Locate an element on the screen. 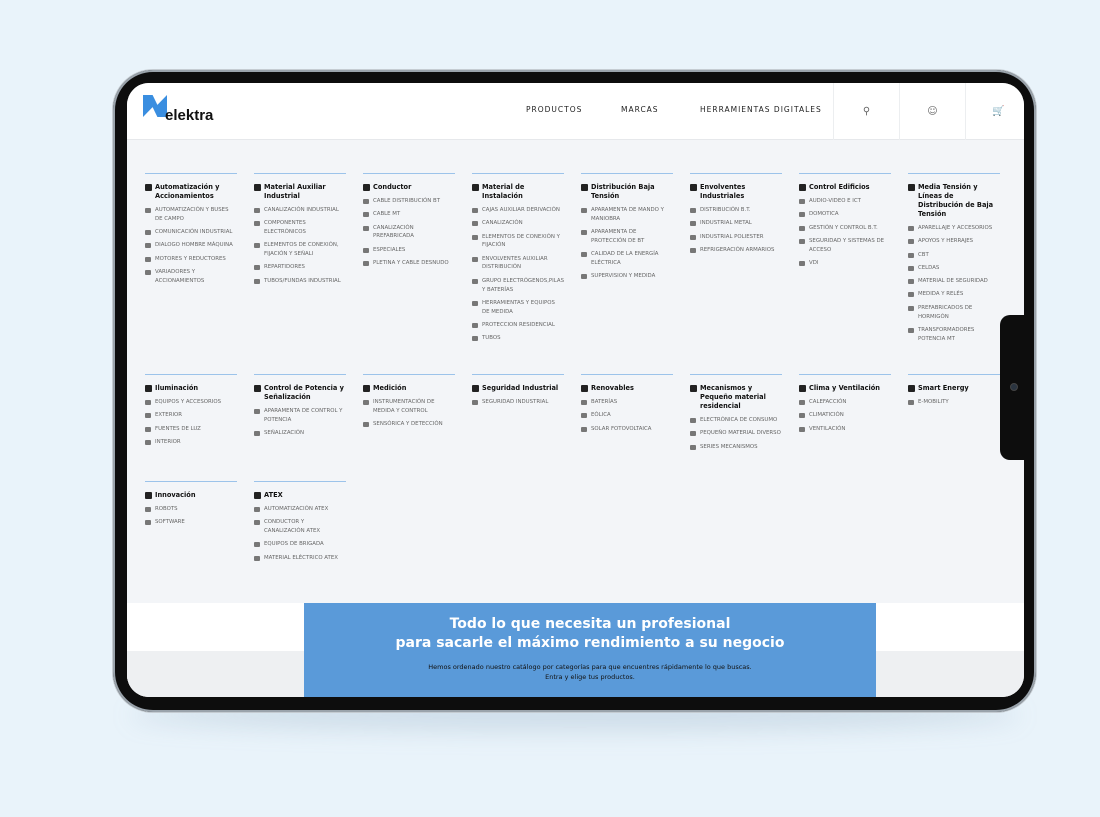 This screenshot has width=1100, height=817. category-heading: Innovación is located at coordinates (191, 495).